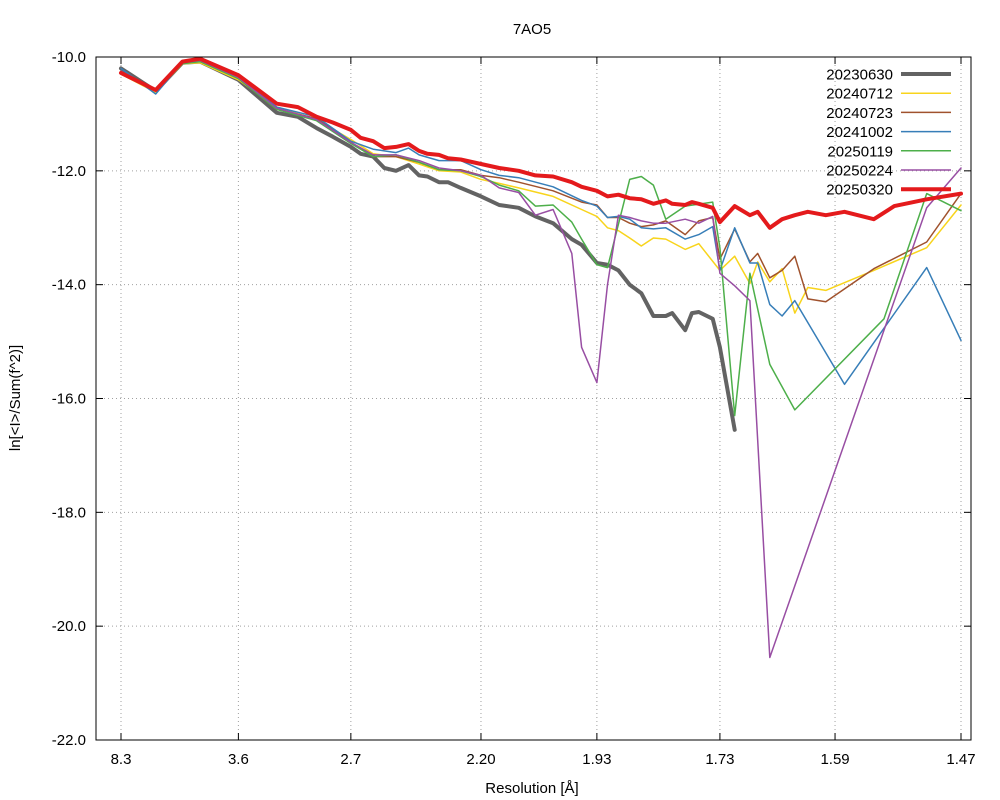  I want to click on y-tick-label: -22.0, so click(69, 740).